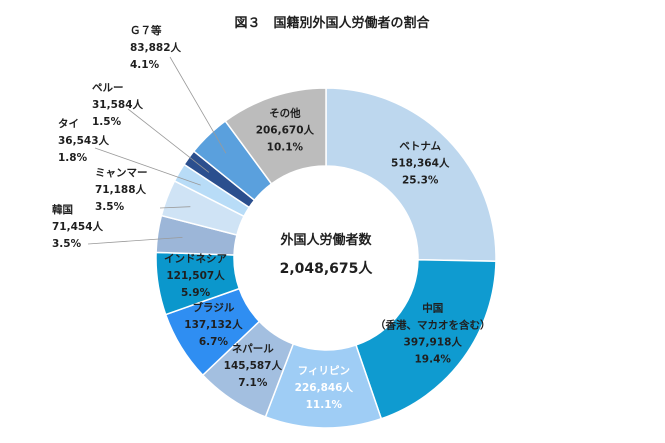 The image size is (665, 443). I want to click on slice-10-label-line: ペルー, so click(108, 88).